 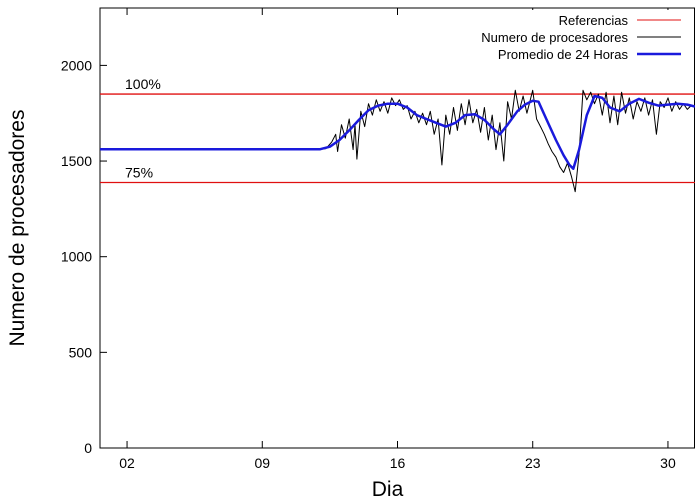 I want to click on y-axis-label: Numero de procesadores, so click(x=17, y=228).